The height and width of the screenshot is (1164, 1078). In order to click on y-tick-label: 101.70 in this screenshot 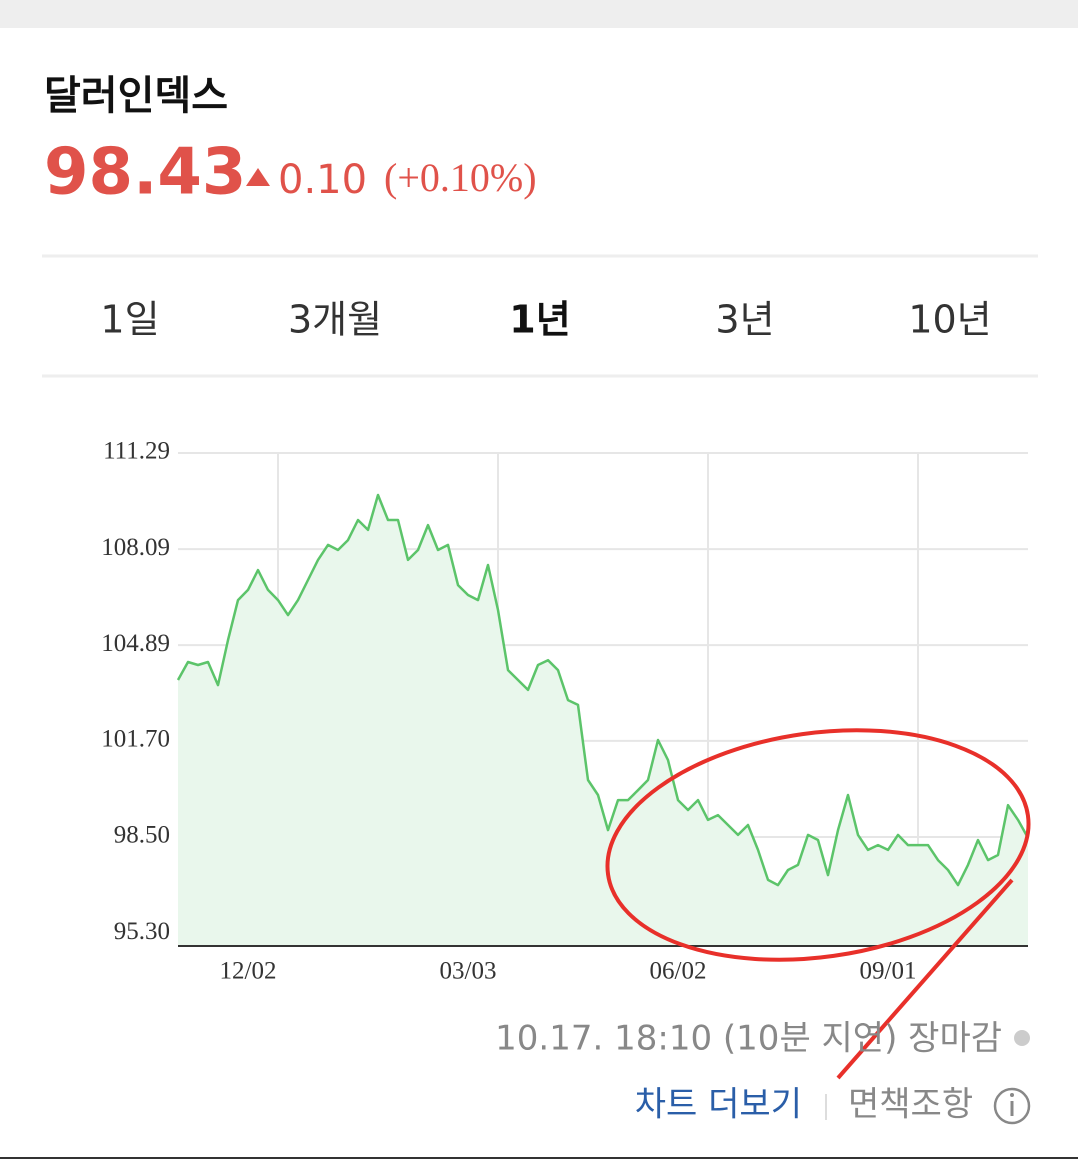, I will do `click(135, 739)`.